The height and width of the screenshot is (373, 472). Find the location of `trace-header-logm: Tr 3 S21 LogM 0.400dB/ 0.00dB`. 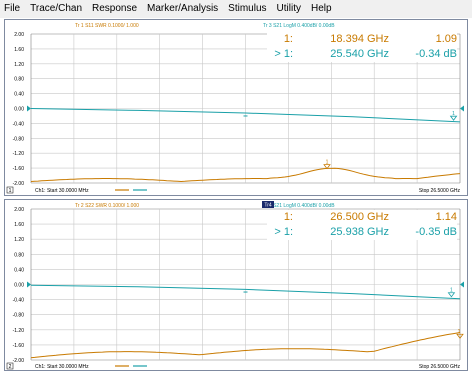

trace-header-logm: Tr 3 S21 LogM 0.400dB/ 0.00dB is located at coordinates (299, 26).